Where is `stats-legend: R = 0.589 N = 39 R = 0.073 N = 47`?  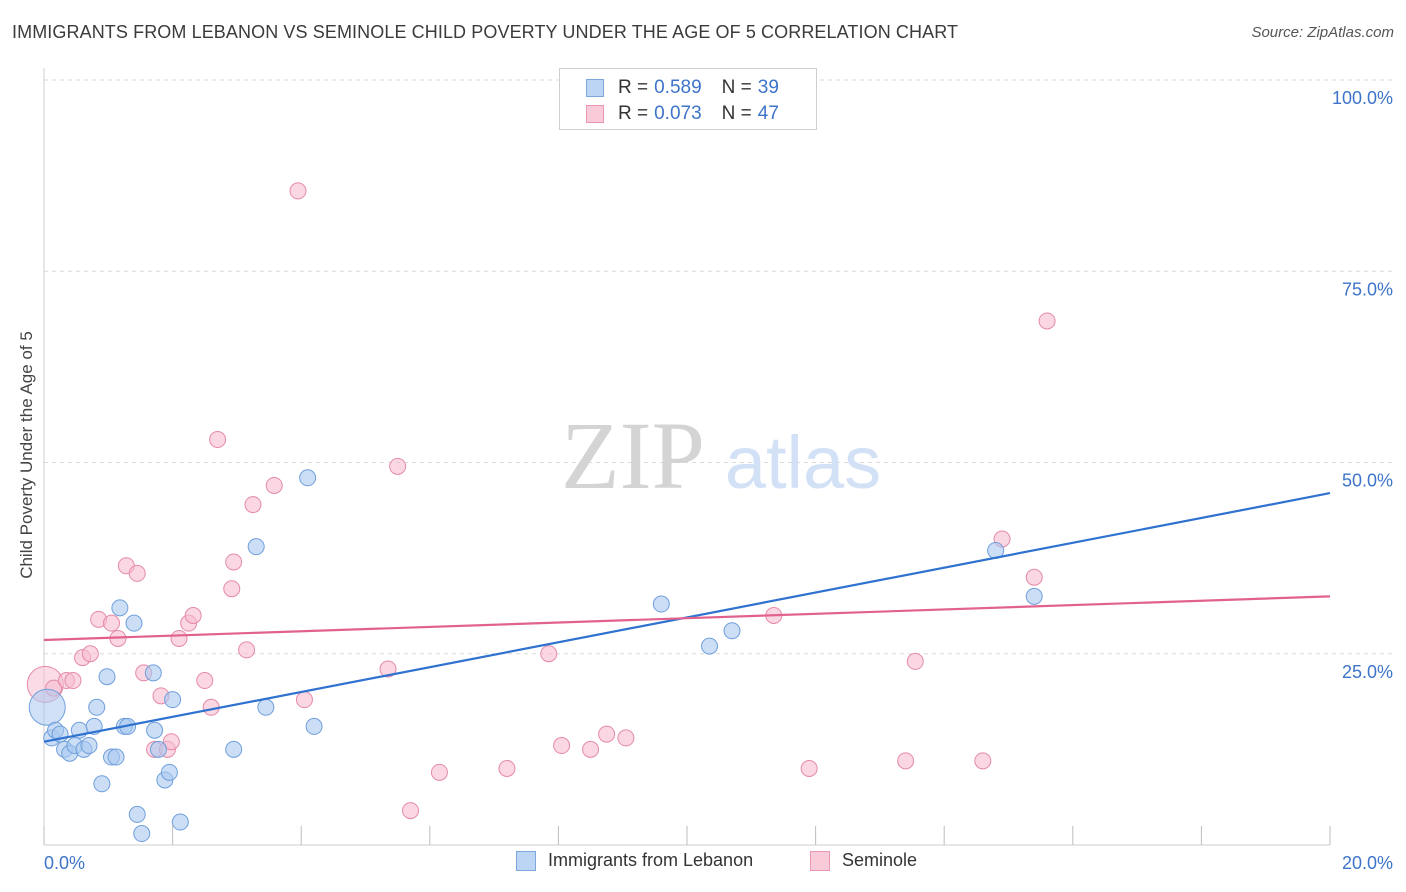
stats-legend: R = 0.589 N = 39 R = 0.073 N = 47 is located at coordinates (688, 99).